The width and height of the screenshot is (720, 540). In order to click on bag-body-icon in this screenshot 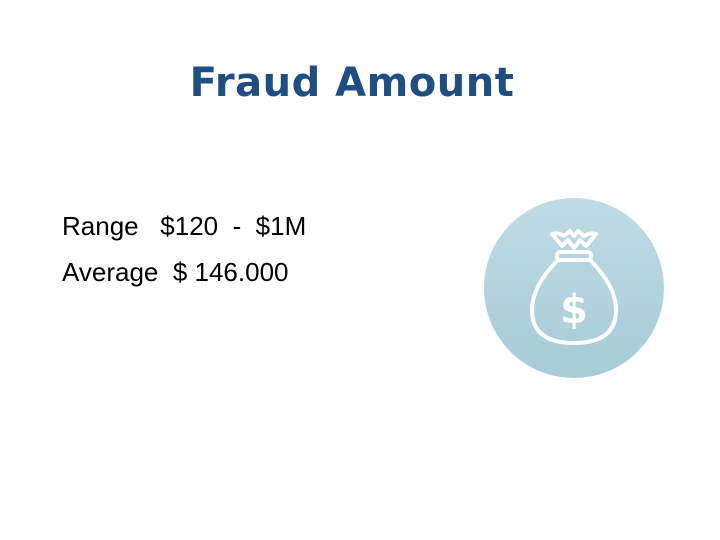, I will do `click(574, 301)`.